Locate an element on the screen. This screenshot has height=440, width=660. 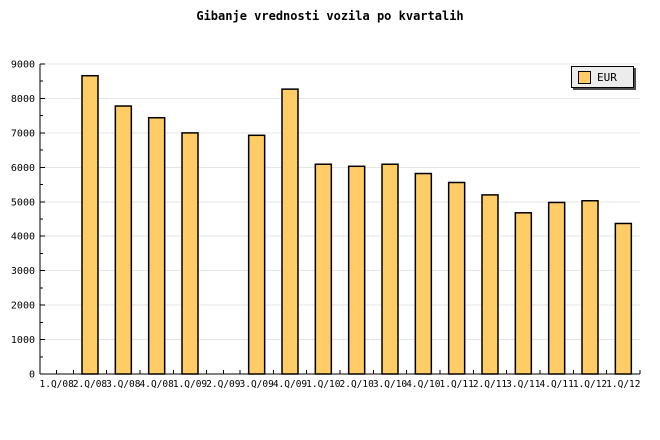
y-axis-label: 5000 is located at coordinates (23, 202).